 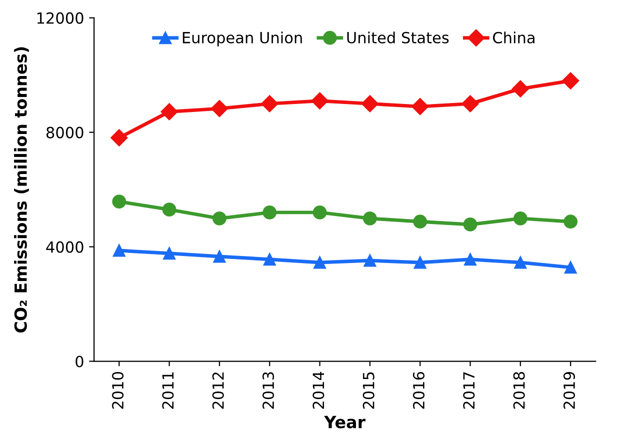 What do you see at coordinates (60, 18) in the screenshot?
I see `y-tick-label: 12000` at bounding box center [60, 18].